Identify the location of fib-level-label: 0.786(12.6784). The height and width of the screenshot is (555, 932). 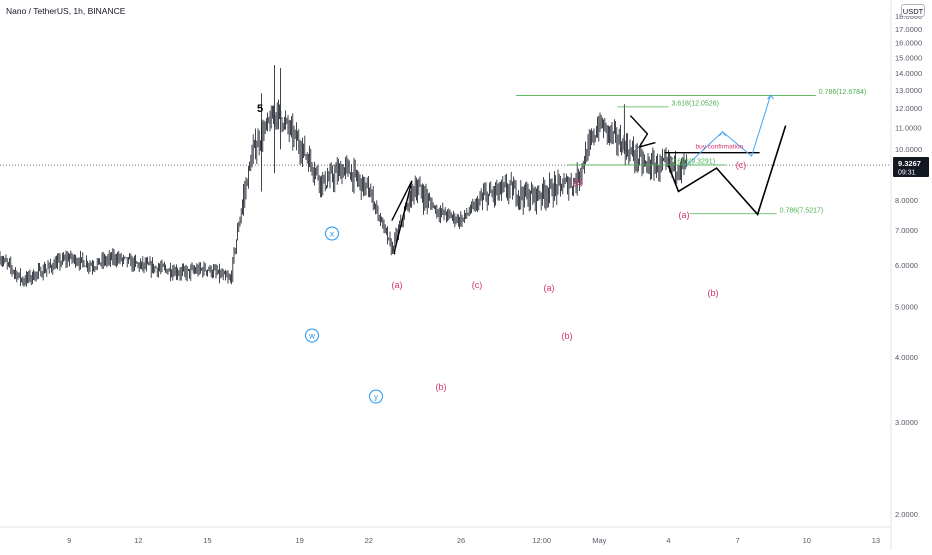
(842, 92).